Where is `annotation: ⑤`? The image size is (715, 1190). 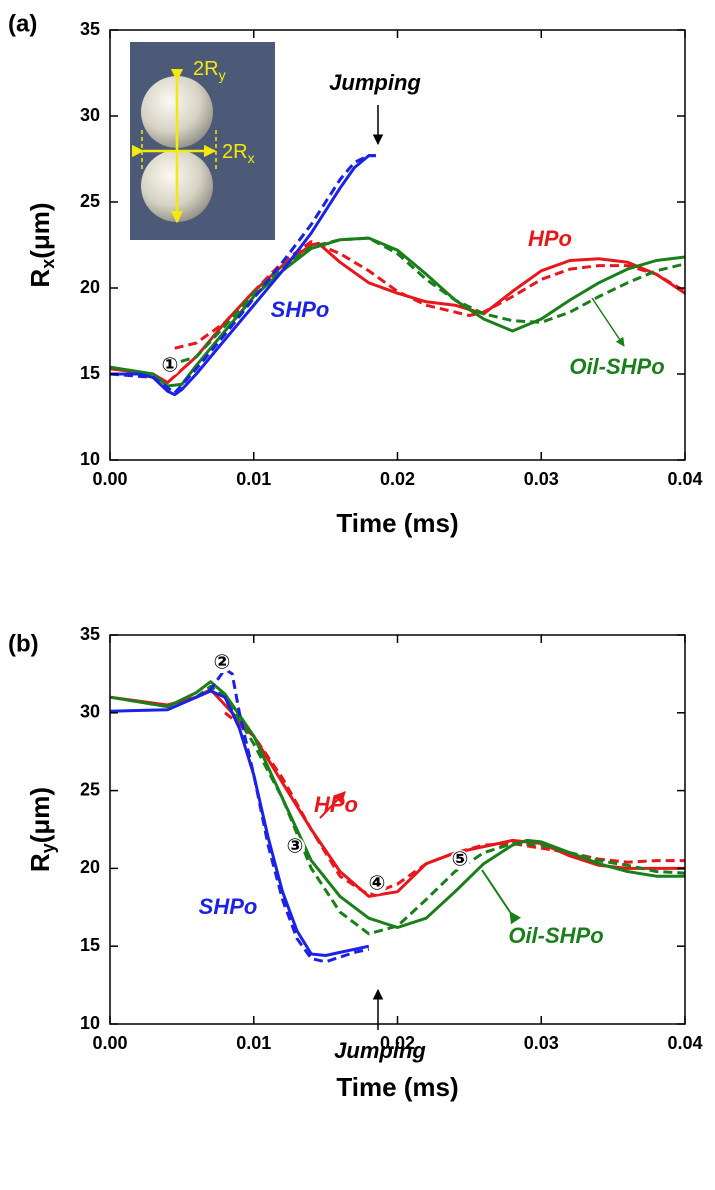
annotation: ⑤ is located at coordinates (460, 859).